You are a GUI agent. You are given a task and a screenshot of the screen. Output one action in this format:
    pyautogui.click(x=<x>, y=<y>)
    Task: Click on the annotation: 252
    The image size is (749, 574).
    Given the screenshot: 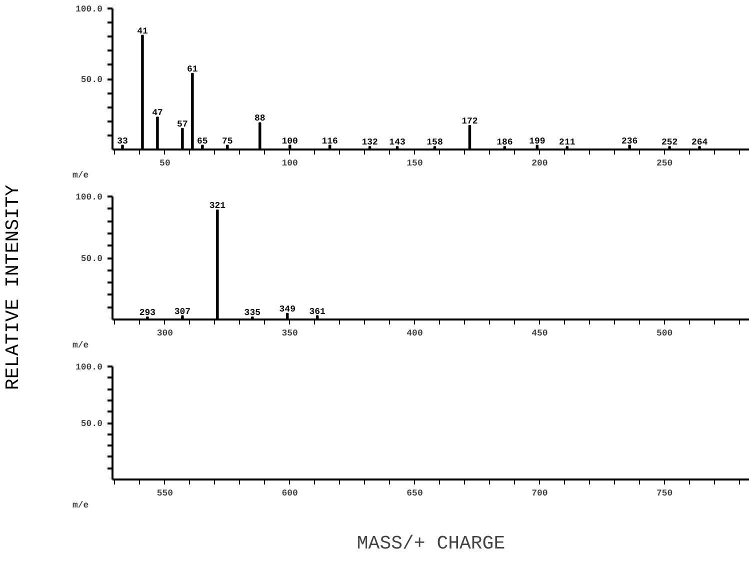 What is the action you would take?
    pyautogui.click(x=669, y=143)
    